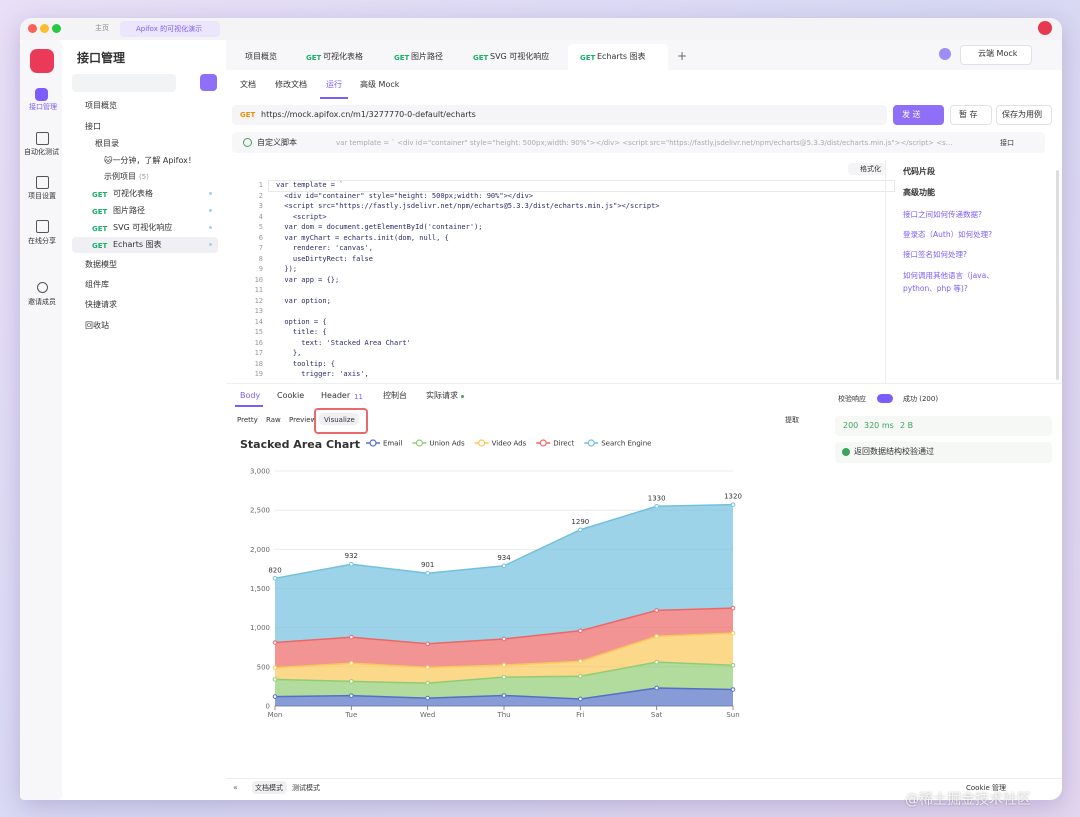 The image size is (1080, 817). Describe the element at coordinates (261, 56) in the screenshot. I see `tab: 项目概览` at that location.